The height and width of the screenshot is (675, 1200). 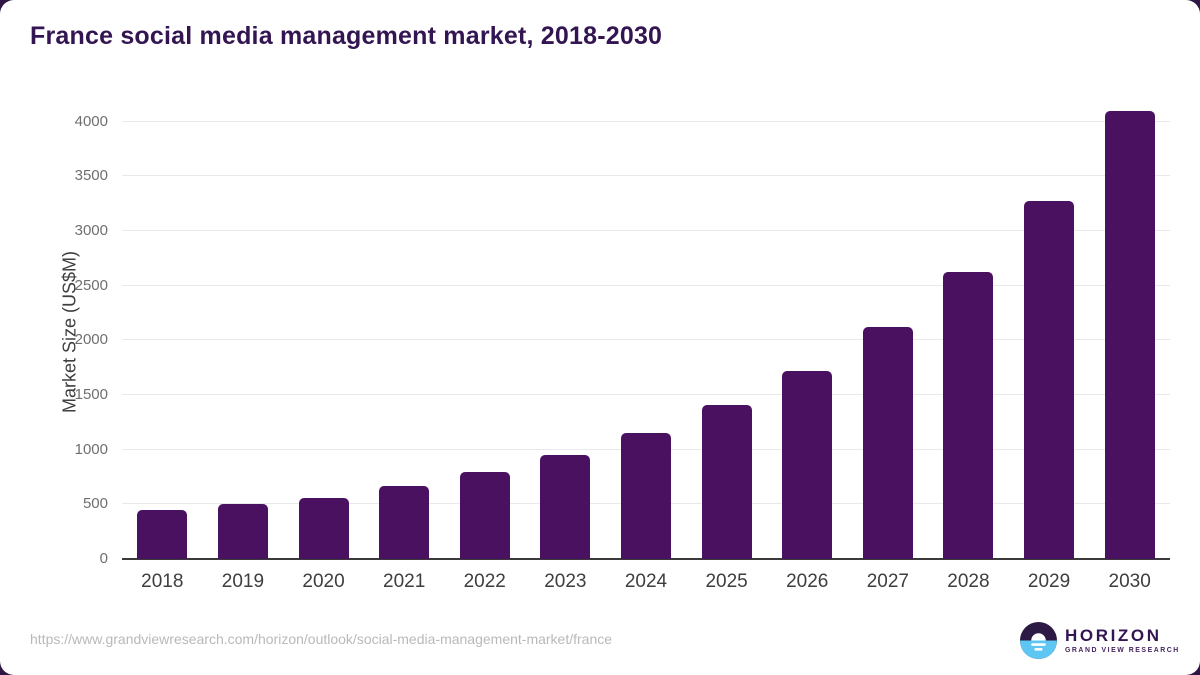 I want to click on horizon-logo: HORIZON GRAND VIEW RESEARCH, so click(x=1100, y=640).